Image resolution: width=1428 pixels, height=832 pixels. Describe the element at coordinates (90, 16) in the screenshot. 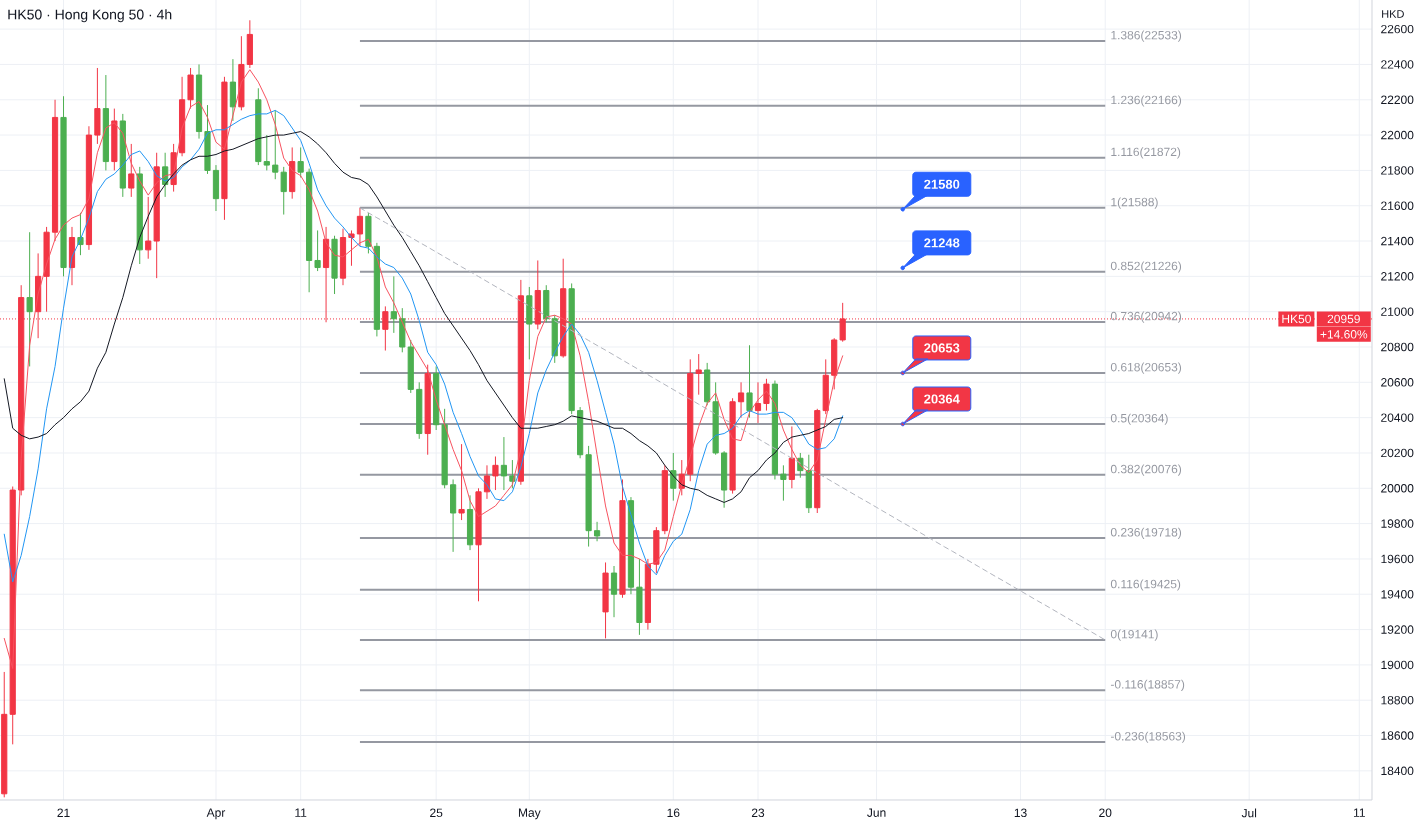

I see `text: HK50 · Hong Kong 50 · 4h` at that location.